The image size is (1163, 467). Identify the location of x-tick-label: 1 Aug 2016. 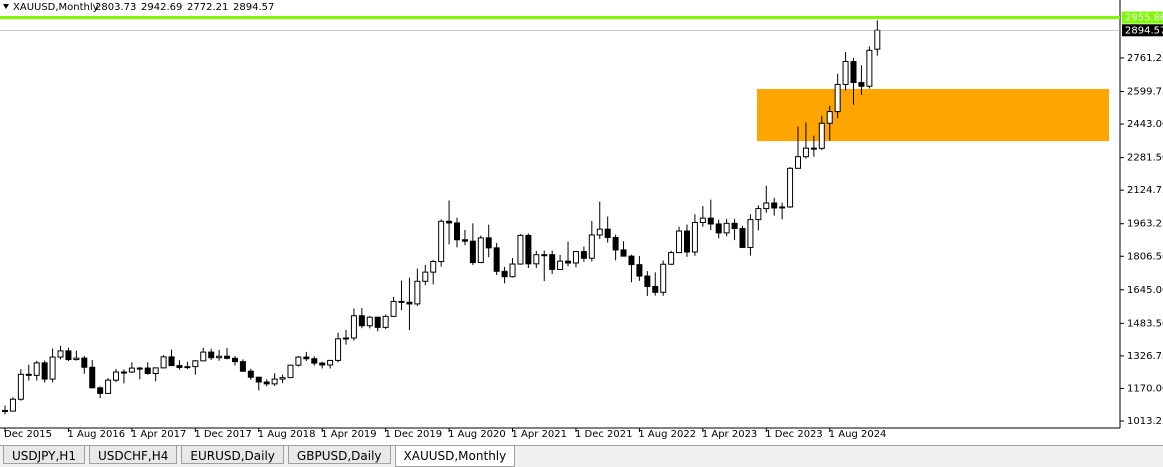
(96, 434).